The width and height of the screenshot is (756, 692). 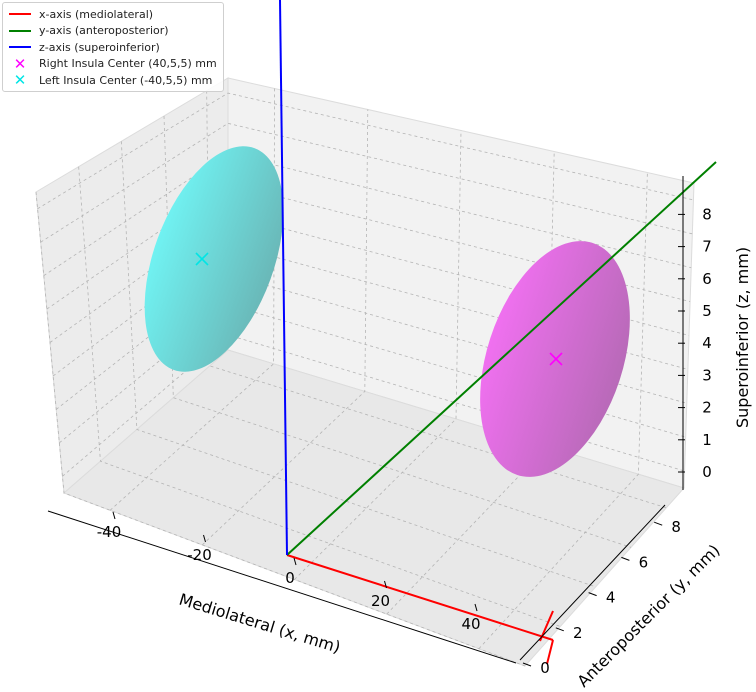 What do you see at coordinates (707, 440) in the screenshot?
I see `z-tick-label: 1` at bounding box center [707, 440].